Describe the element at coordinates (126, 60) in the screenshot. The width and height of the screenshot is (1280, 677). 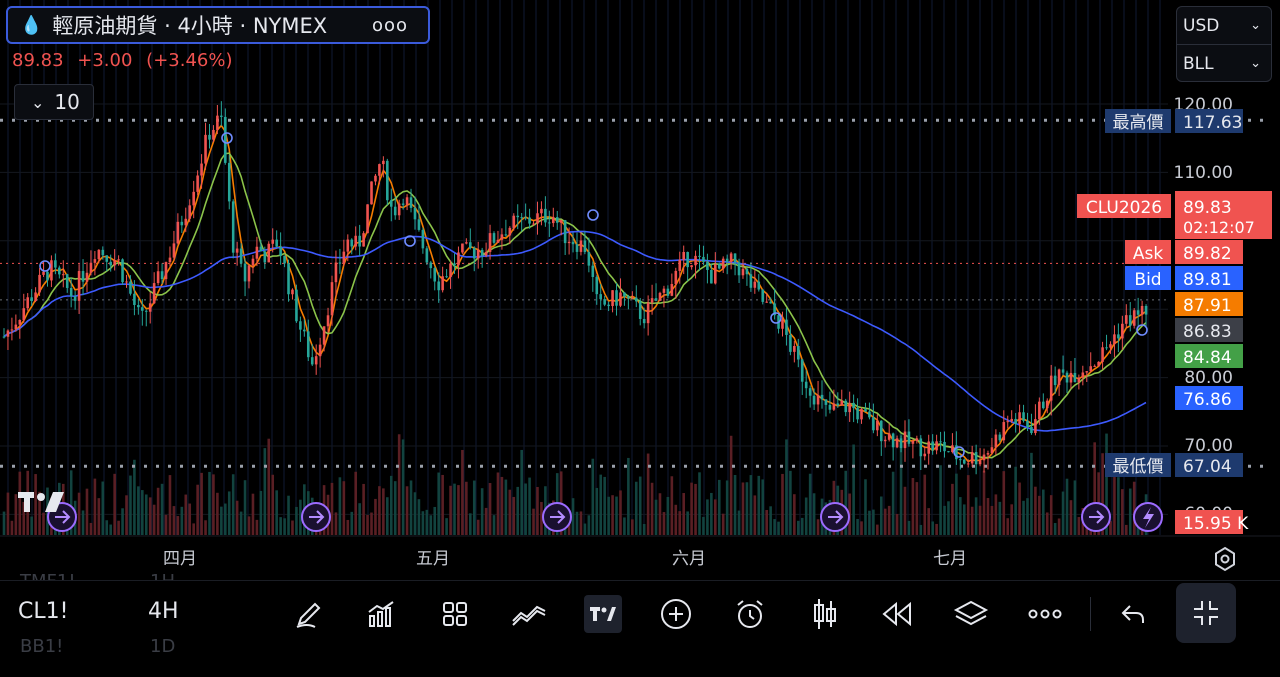
I see `quote-line: 89.83 +3.00 (+3.46%)` at that location.